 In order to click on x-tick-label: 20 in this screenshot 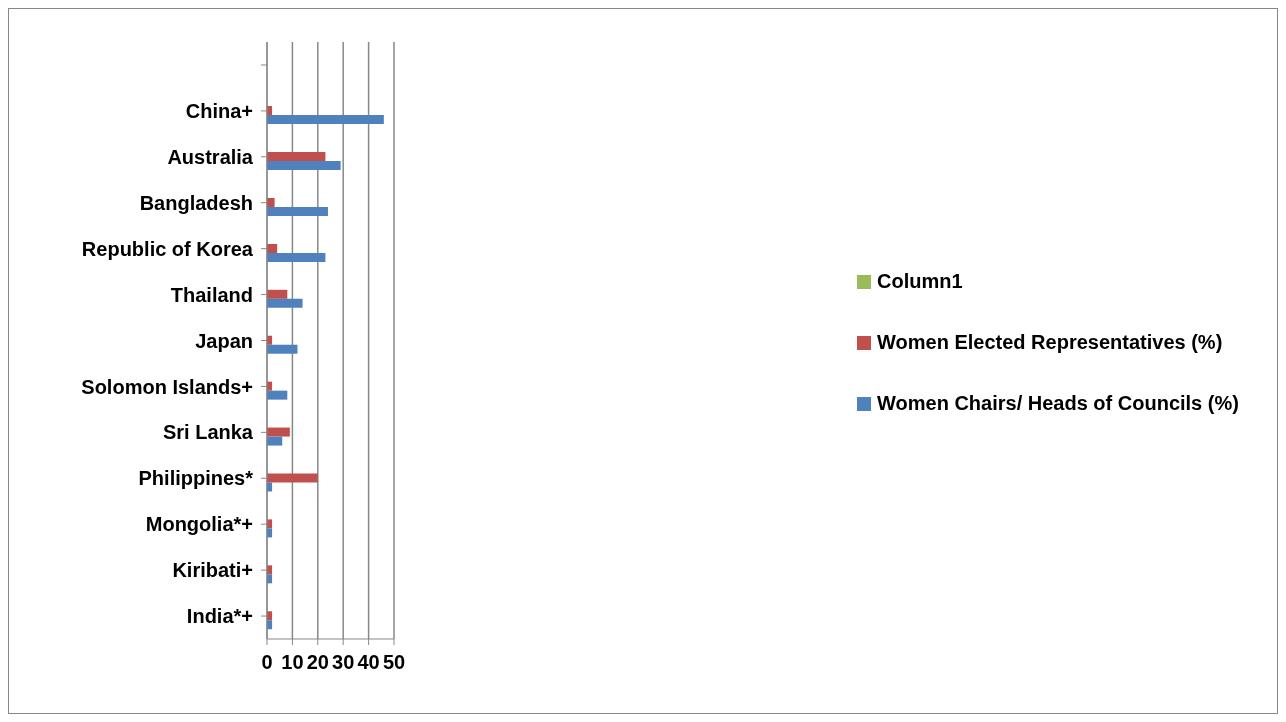, I will do `click(317, 662)`.